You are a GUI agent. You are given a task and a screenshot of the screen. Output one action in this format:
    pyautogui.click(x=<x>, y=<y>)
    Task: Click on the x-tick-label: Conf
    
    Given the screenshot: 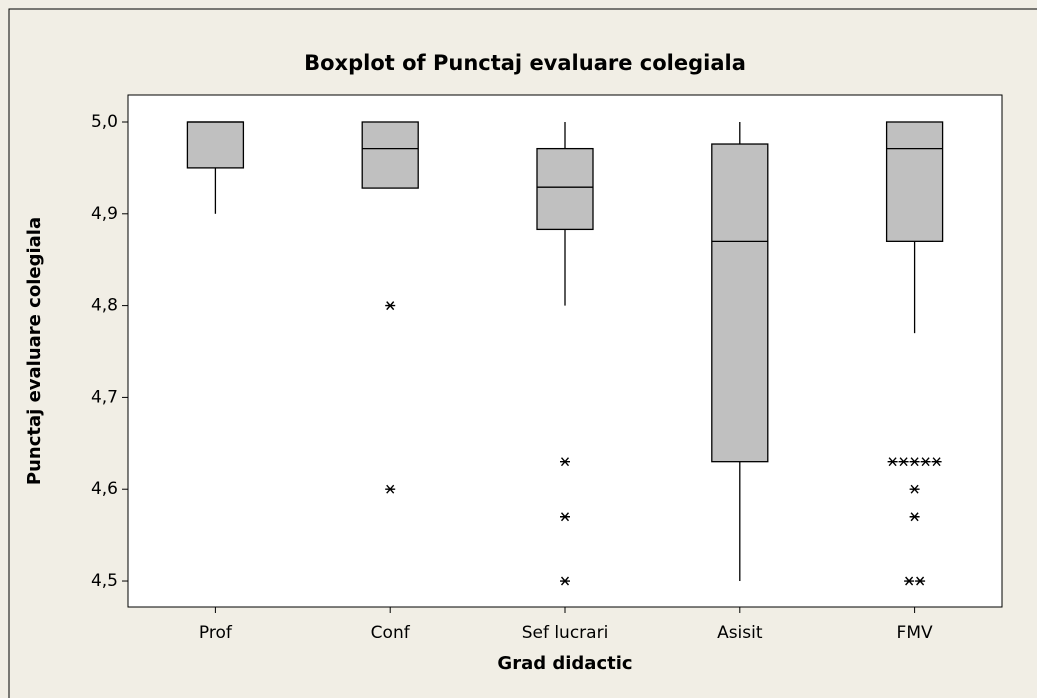 What is the action you would take?
    pyautogui.click(x=391, y=633)
    